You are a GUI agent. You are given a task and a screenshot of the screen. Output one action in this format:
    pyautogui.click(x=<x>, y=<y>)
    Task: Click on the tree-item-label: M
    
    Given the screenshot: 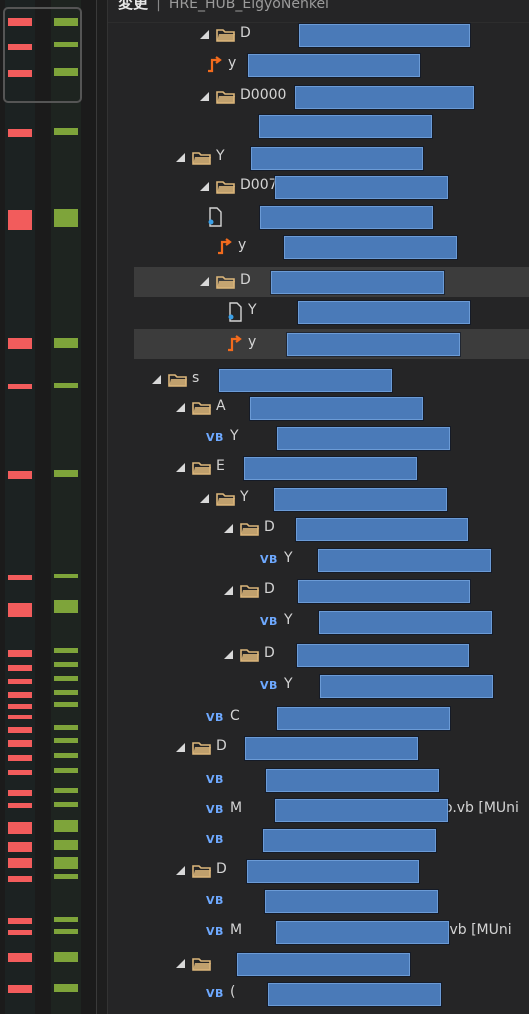 What is the action you would take?
    pyautogui.click(x=236, y=808)
    